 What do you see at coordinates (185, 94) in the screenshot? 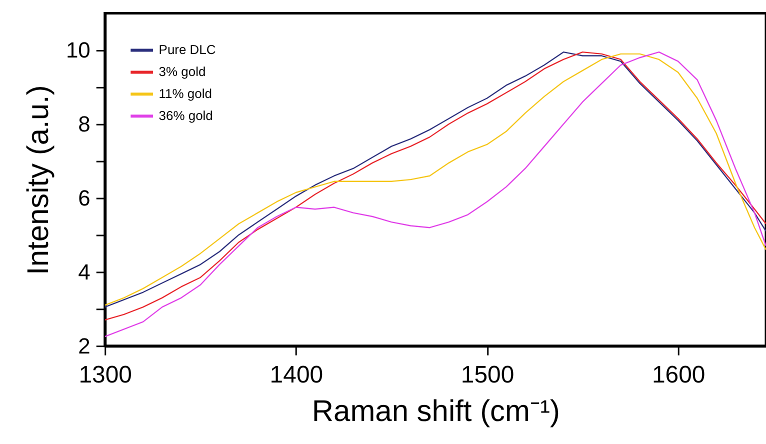
I see `legend-label: 11% gold` at bounding box center [185, 94].